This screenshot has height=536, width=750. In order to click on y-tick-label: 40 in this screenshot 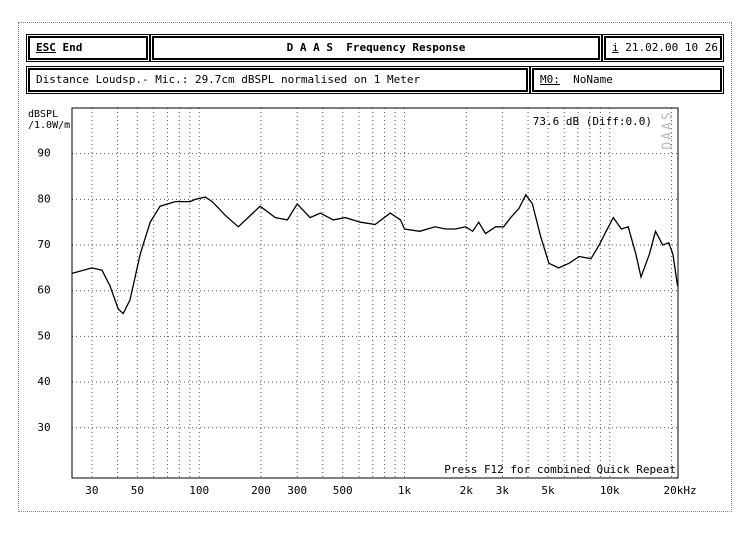, I will do `click(43, 381)`.